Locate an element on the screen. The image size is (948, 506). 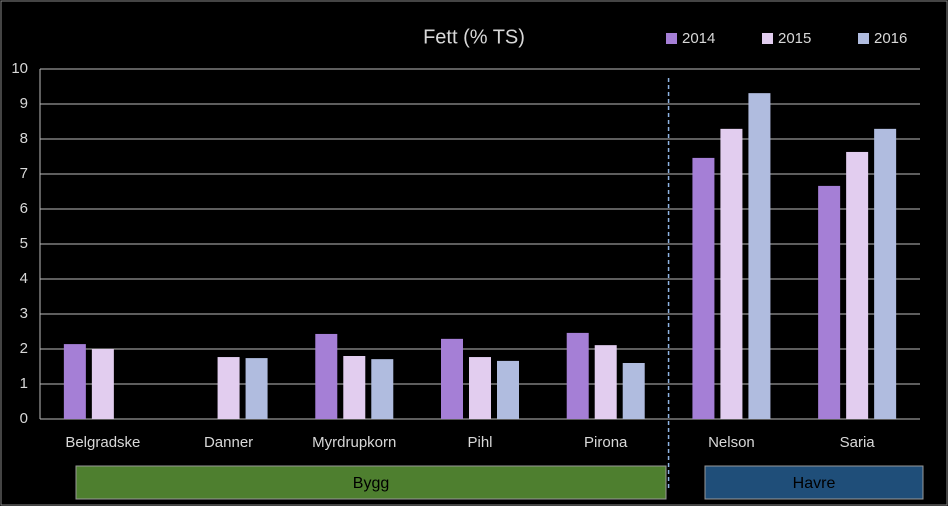
legend-label: 2014 is located at coordinates (698, 38).